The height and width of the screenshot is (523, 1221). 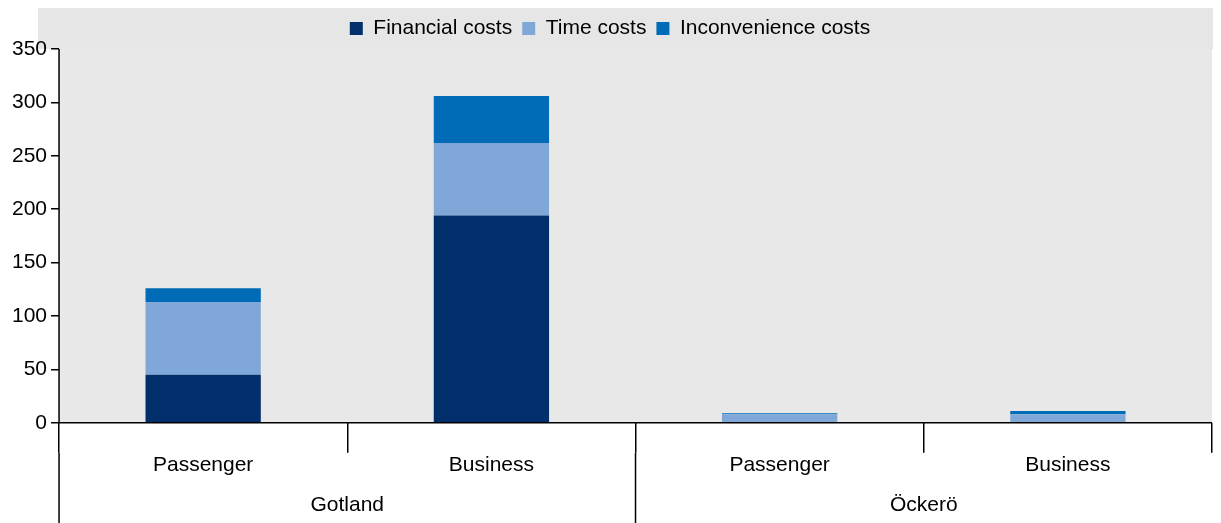 I want to click on y-tick-label: 50, so click(x=35, y=368).